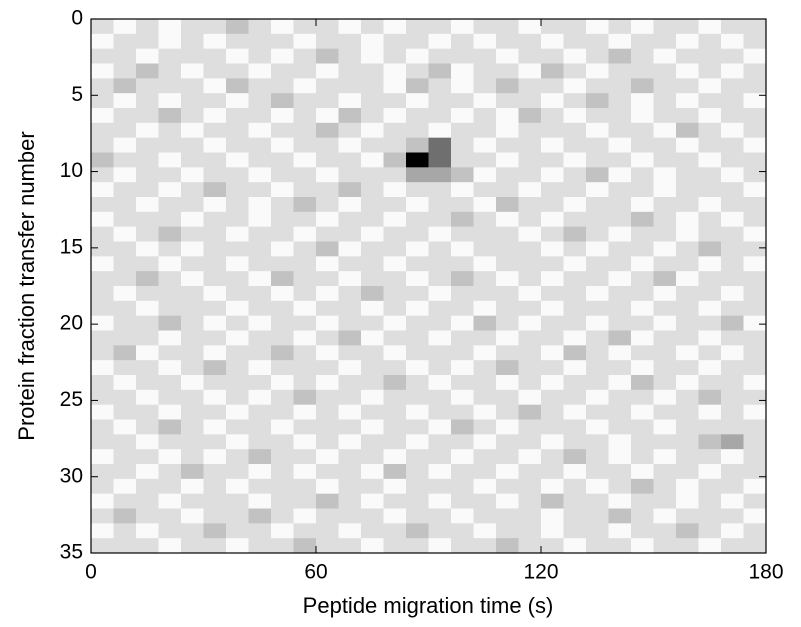 The image size is (801, 627). Describe the element at coordinates (26, 285) in the screenshot. I see `y-axis-label: Protein fraction transfer number` at that location.